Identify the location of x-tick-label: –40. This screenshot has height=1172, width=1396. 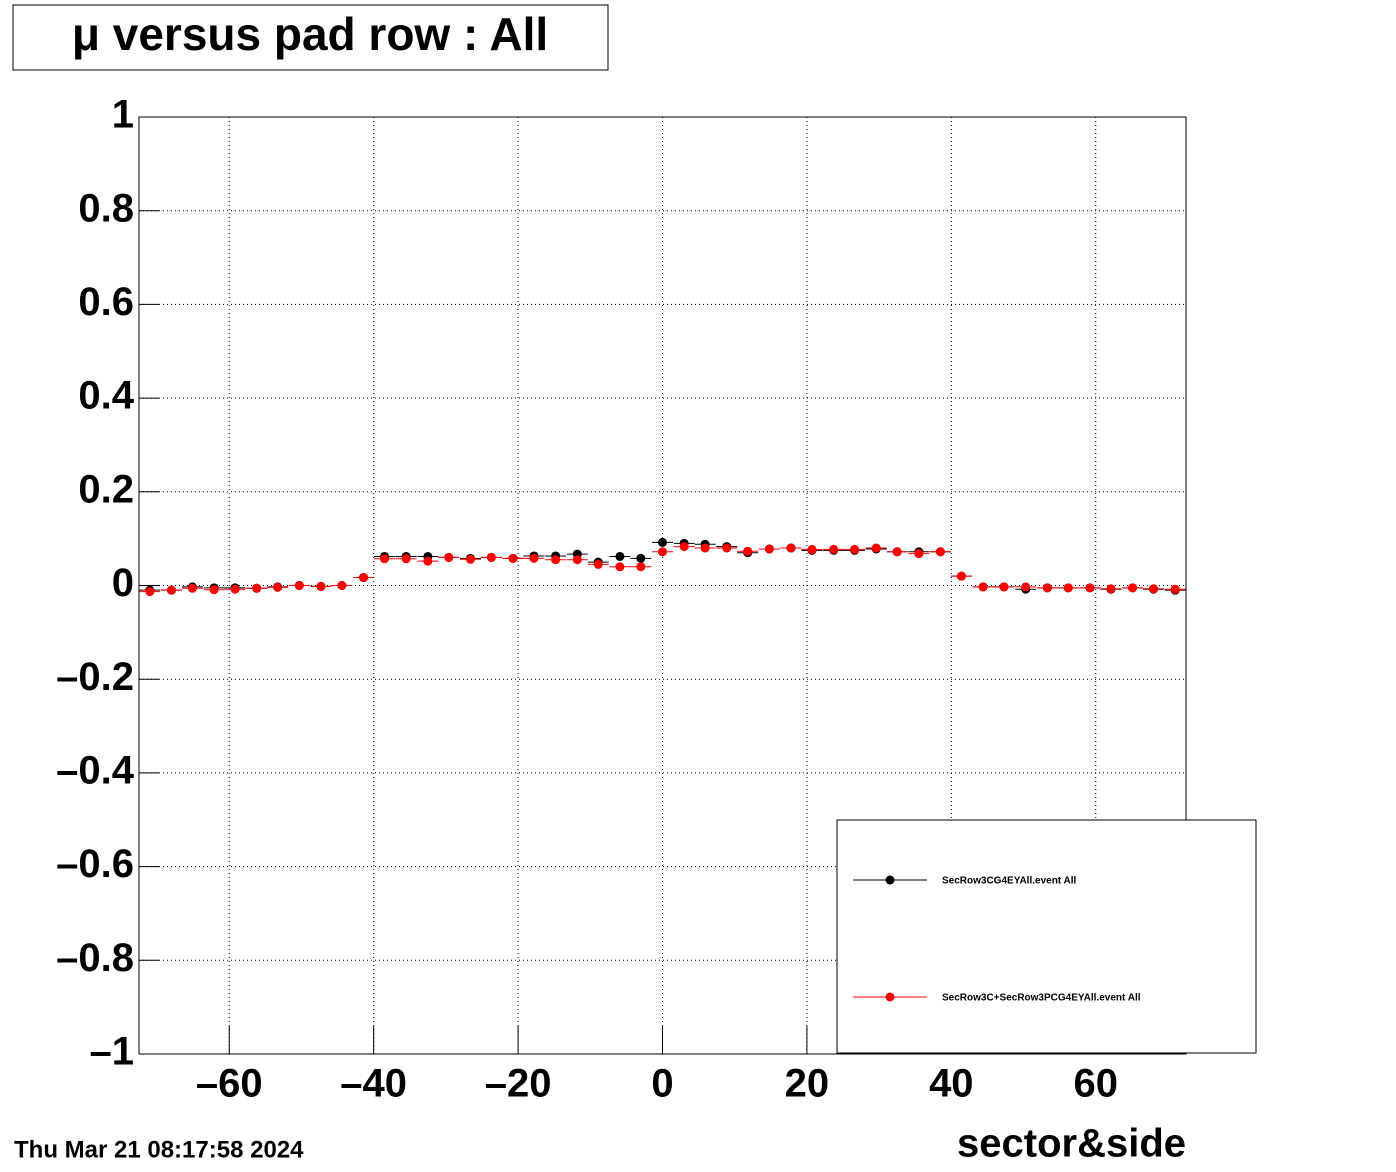
(373, 1084).